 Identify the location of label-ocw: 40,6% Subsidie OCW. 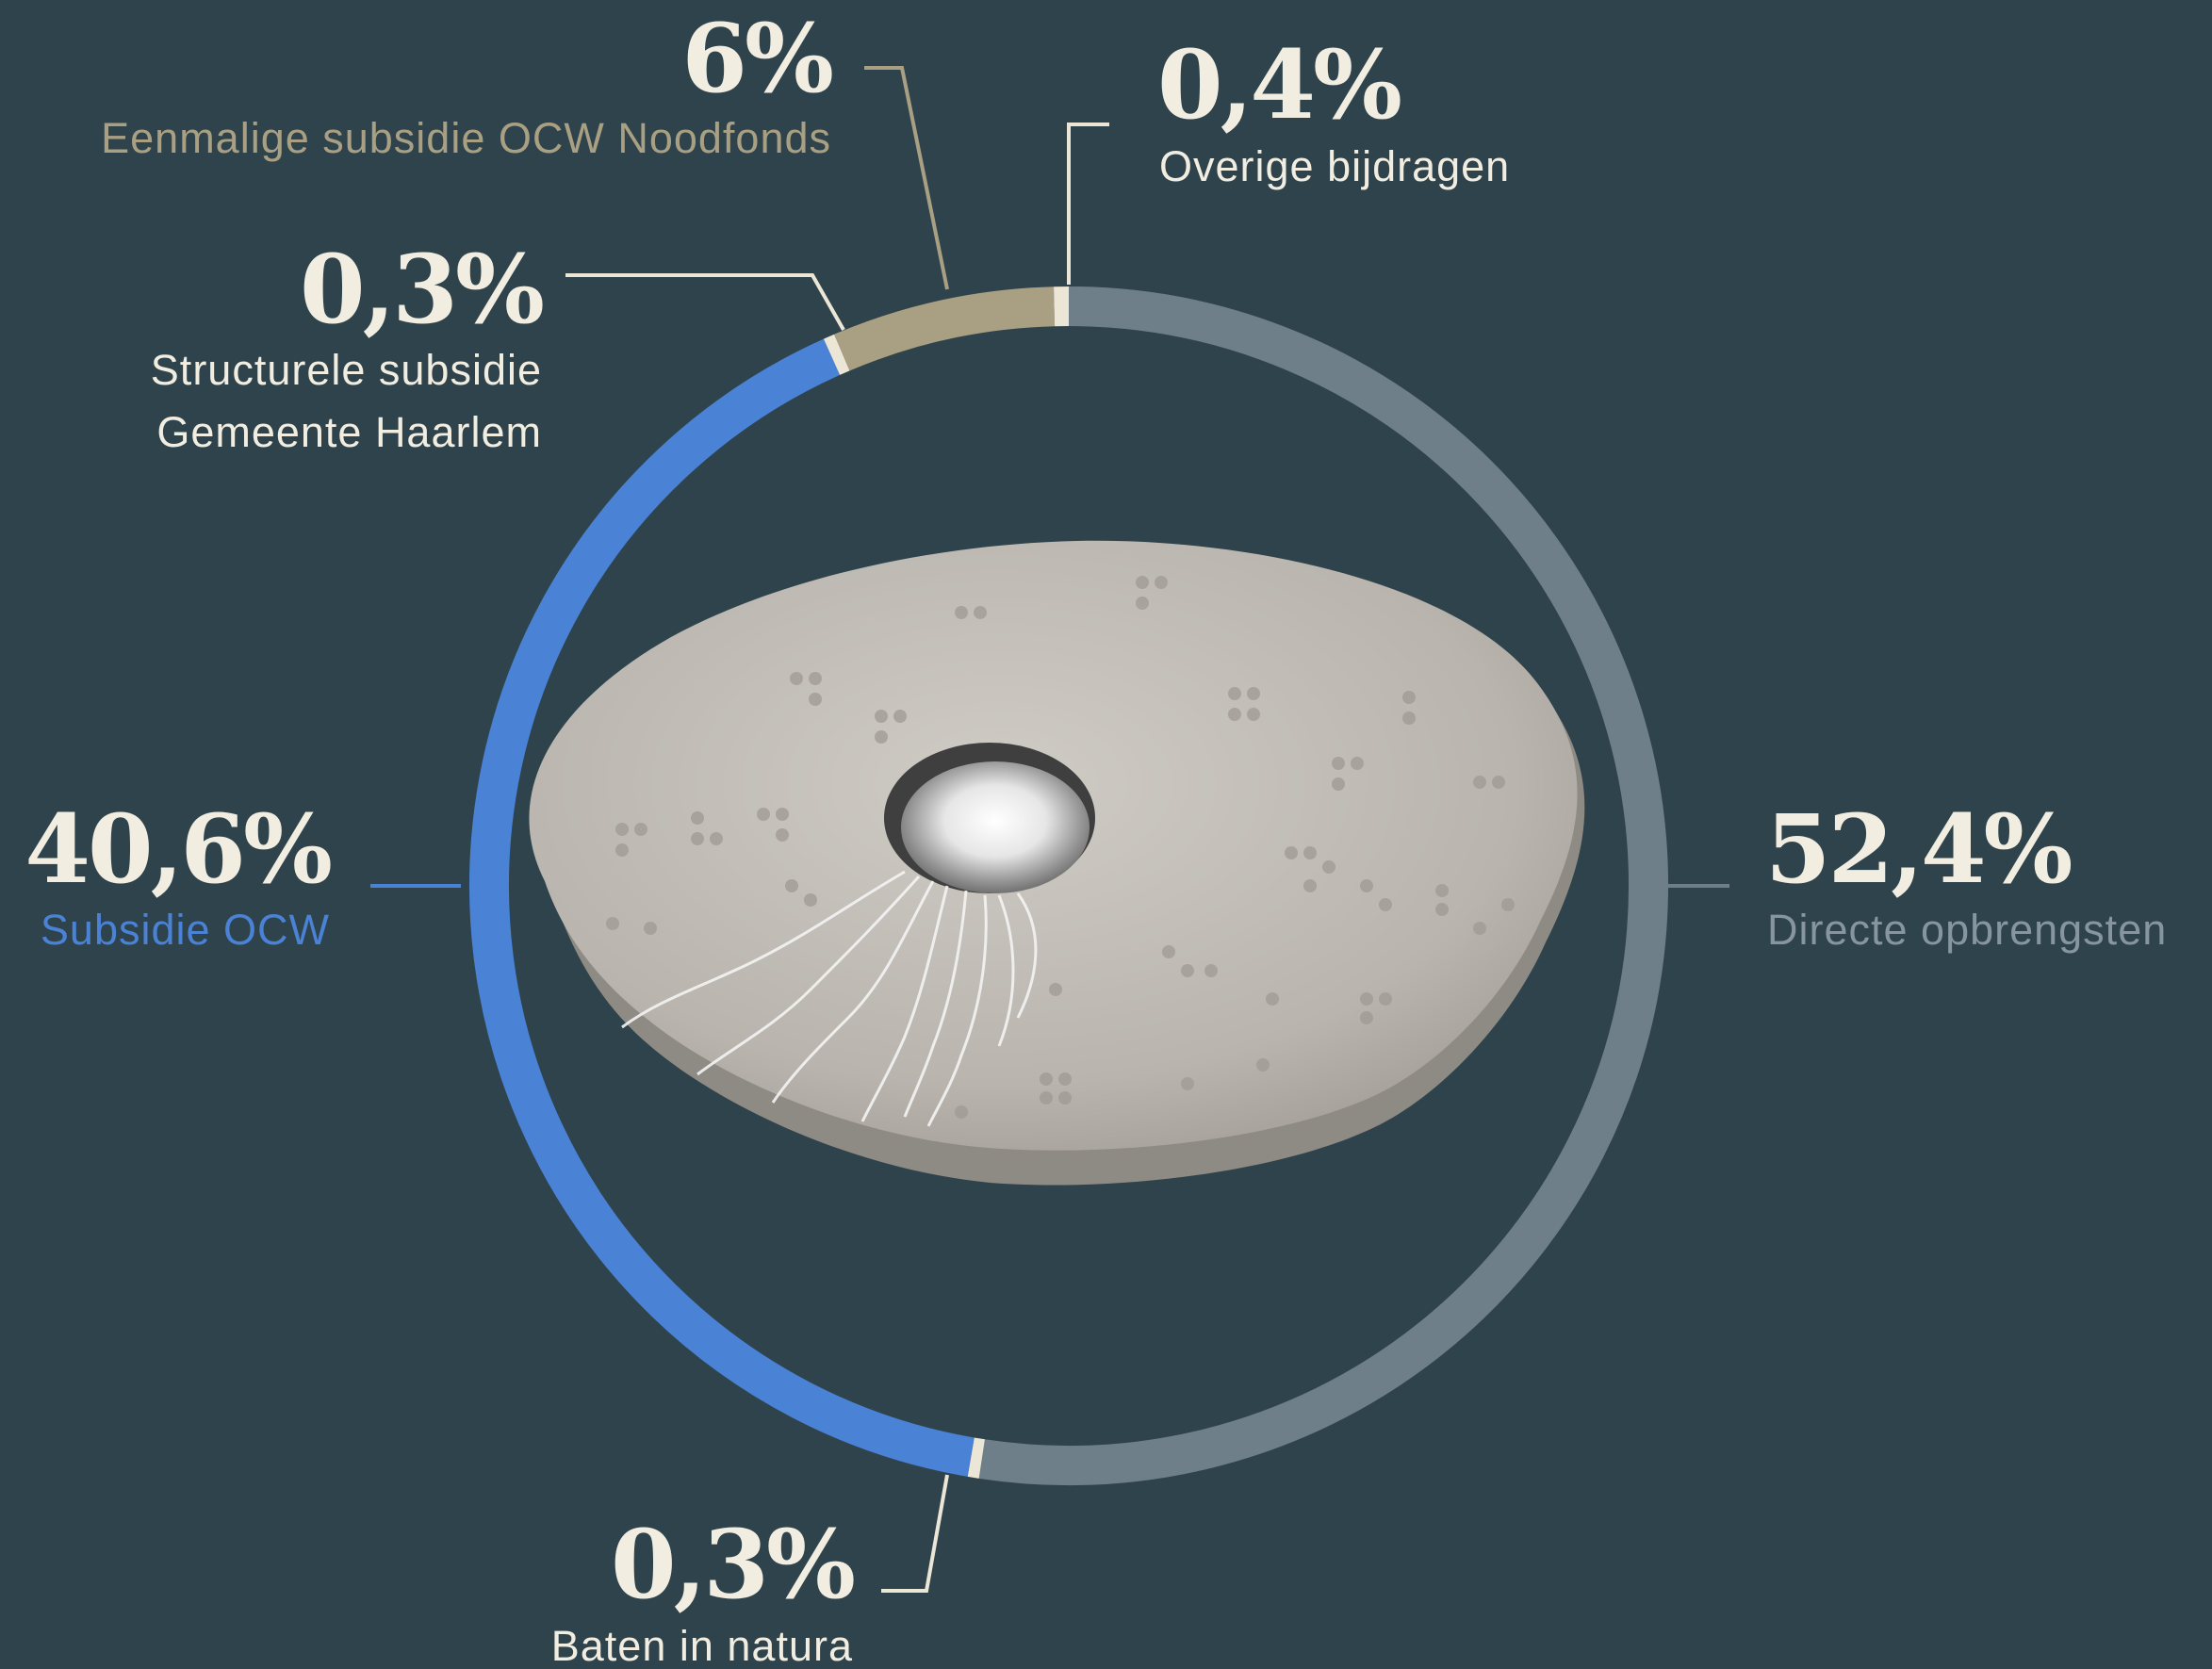
(179, 874).